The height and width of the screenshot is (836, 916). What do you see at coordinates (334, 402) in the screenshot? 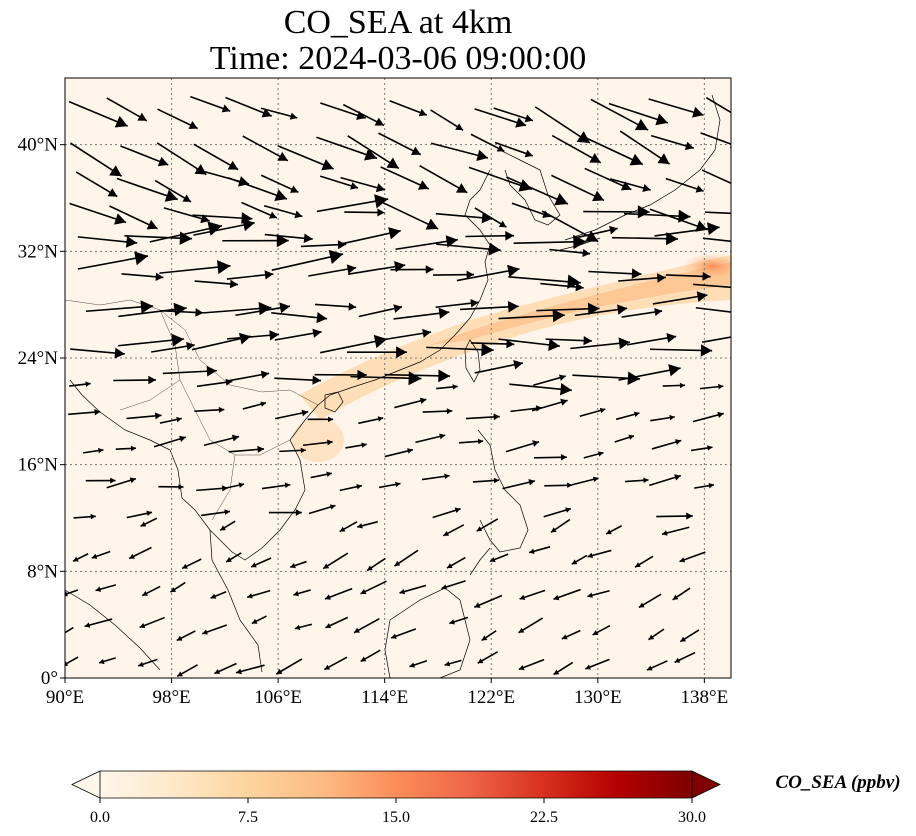
I see `coastline-hainan` at bounding box center [334, 402].